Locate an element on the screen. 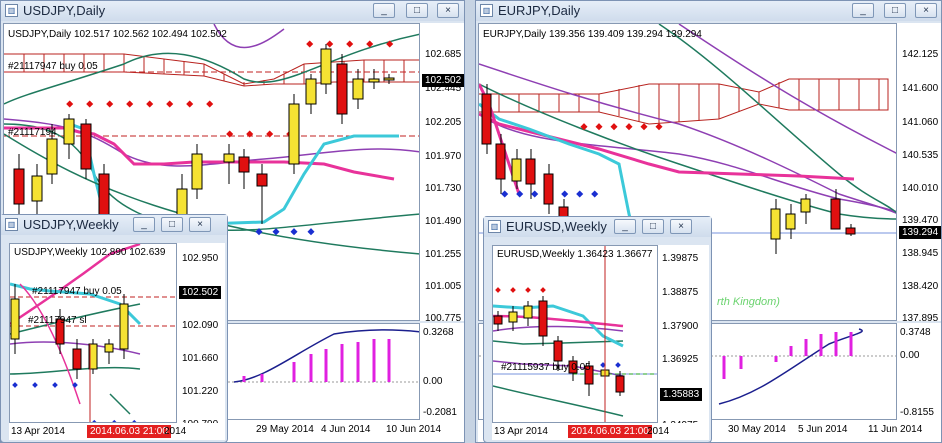 This screenshot has width=942, height=443. price-tick: 102.950 is located at coordinates (200, 258).